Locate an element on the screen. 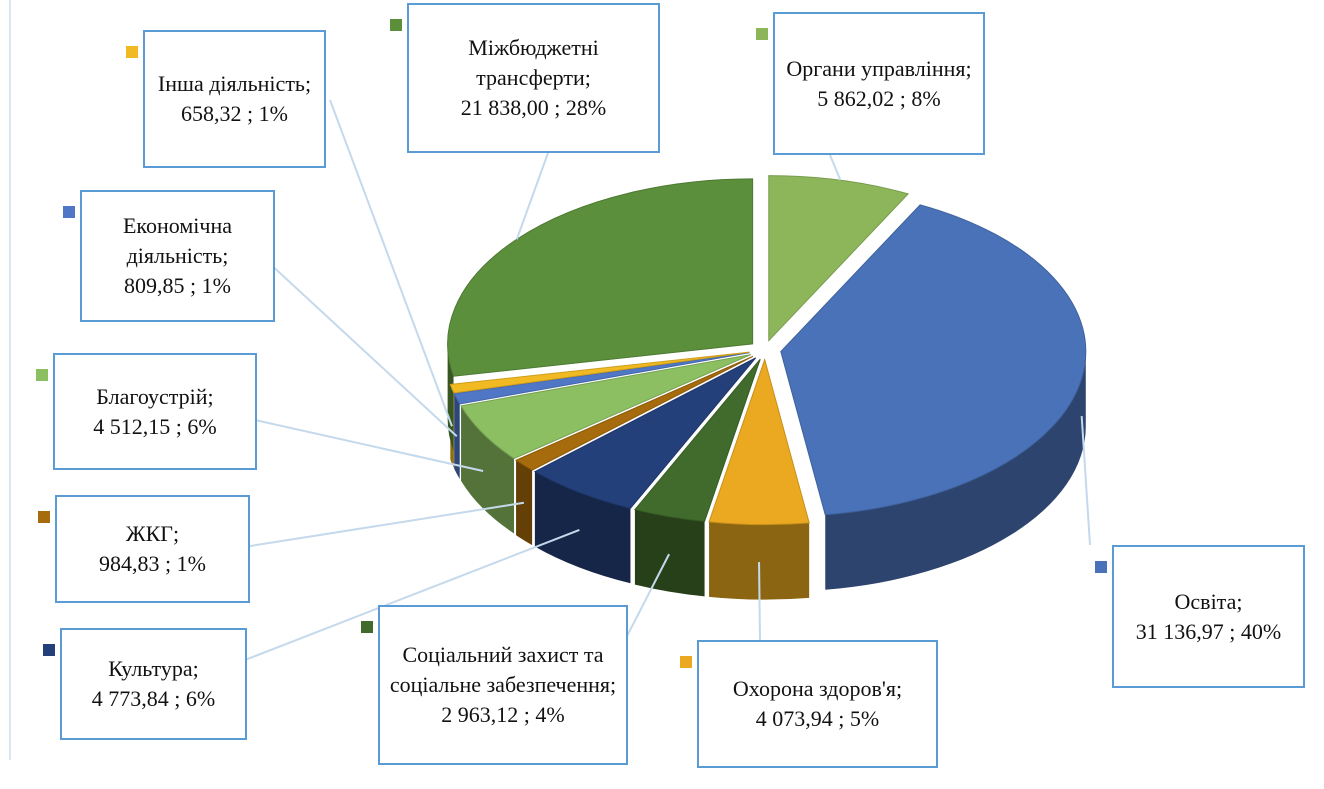 This screenshot has width=1324, height=789. data-label: Інша діяльність; 658,32 ; 1% is located at coordinates (234, 99).